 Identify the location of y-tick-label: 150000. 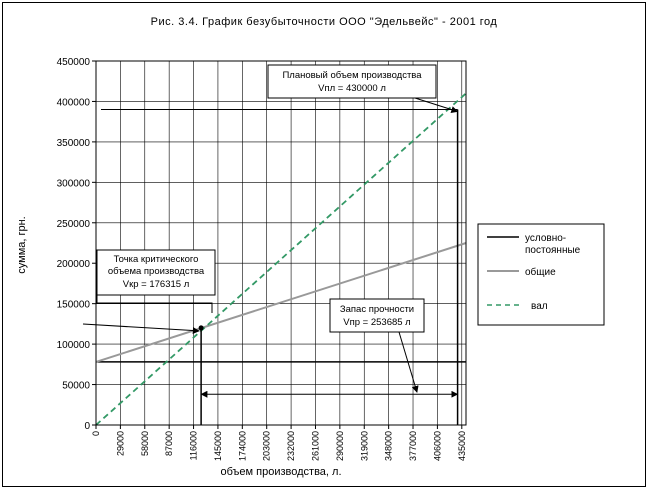
(74, 305).